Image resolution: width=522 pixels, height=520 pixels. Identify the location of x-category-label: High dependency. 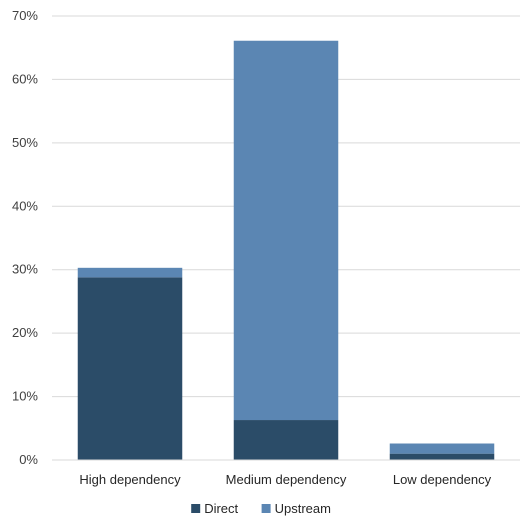
(130, 479).